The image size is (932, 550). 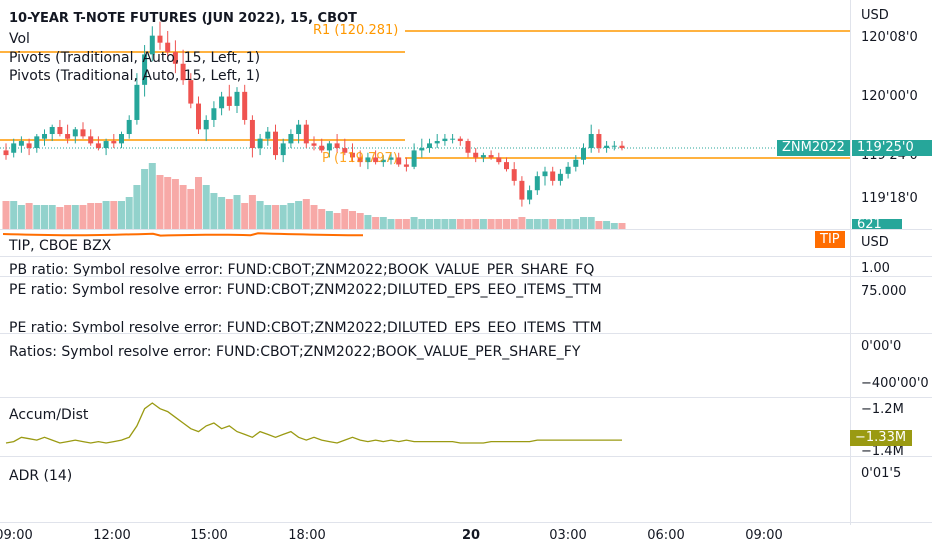 I want to click on time-axis-divider, so click(x=466, y=522).